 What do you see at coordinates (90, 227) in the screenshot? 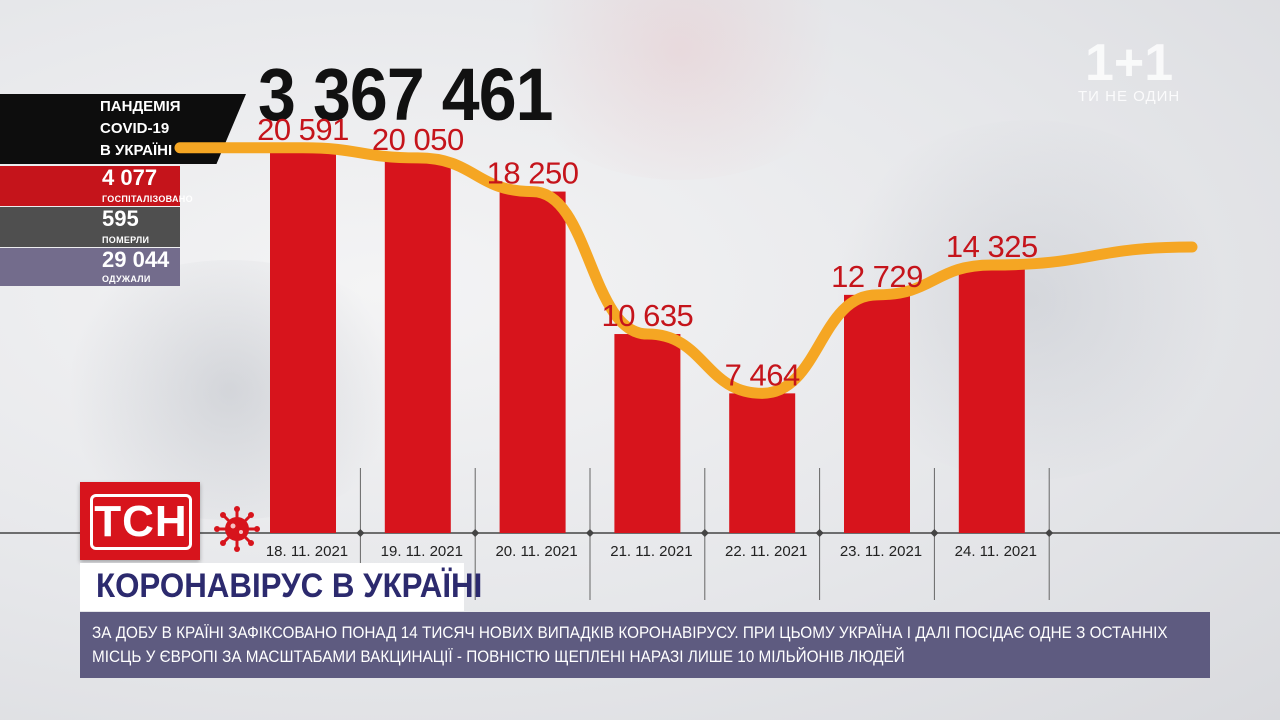
I see `stat-deaths: 595 ПОМЕРЛИ` at bounding box center [90, 227].